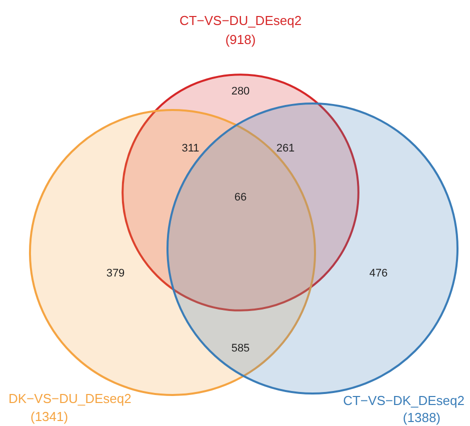 This screenshot has height=426, width=470. What do you see at coordinates (421, 417) in the screenshot?
I see `data-label: (1388)` at bounding box center [421, 417].